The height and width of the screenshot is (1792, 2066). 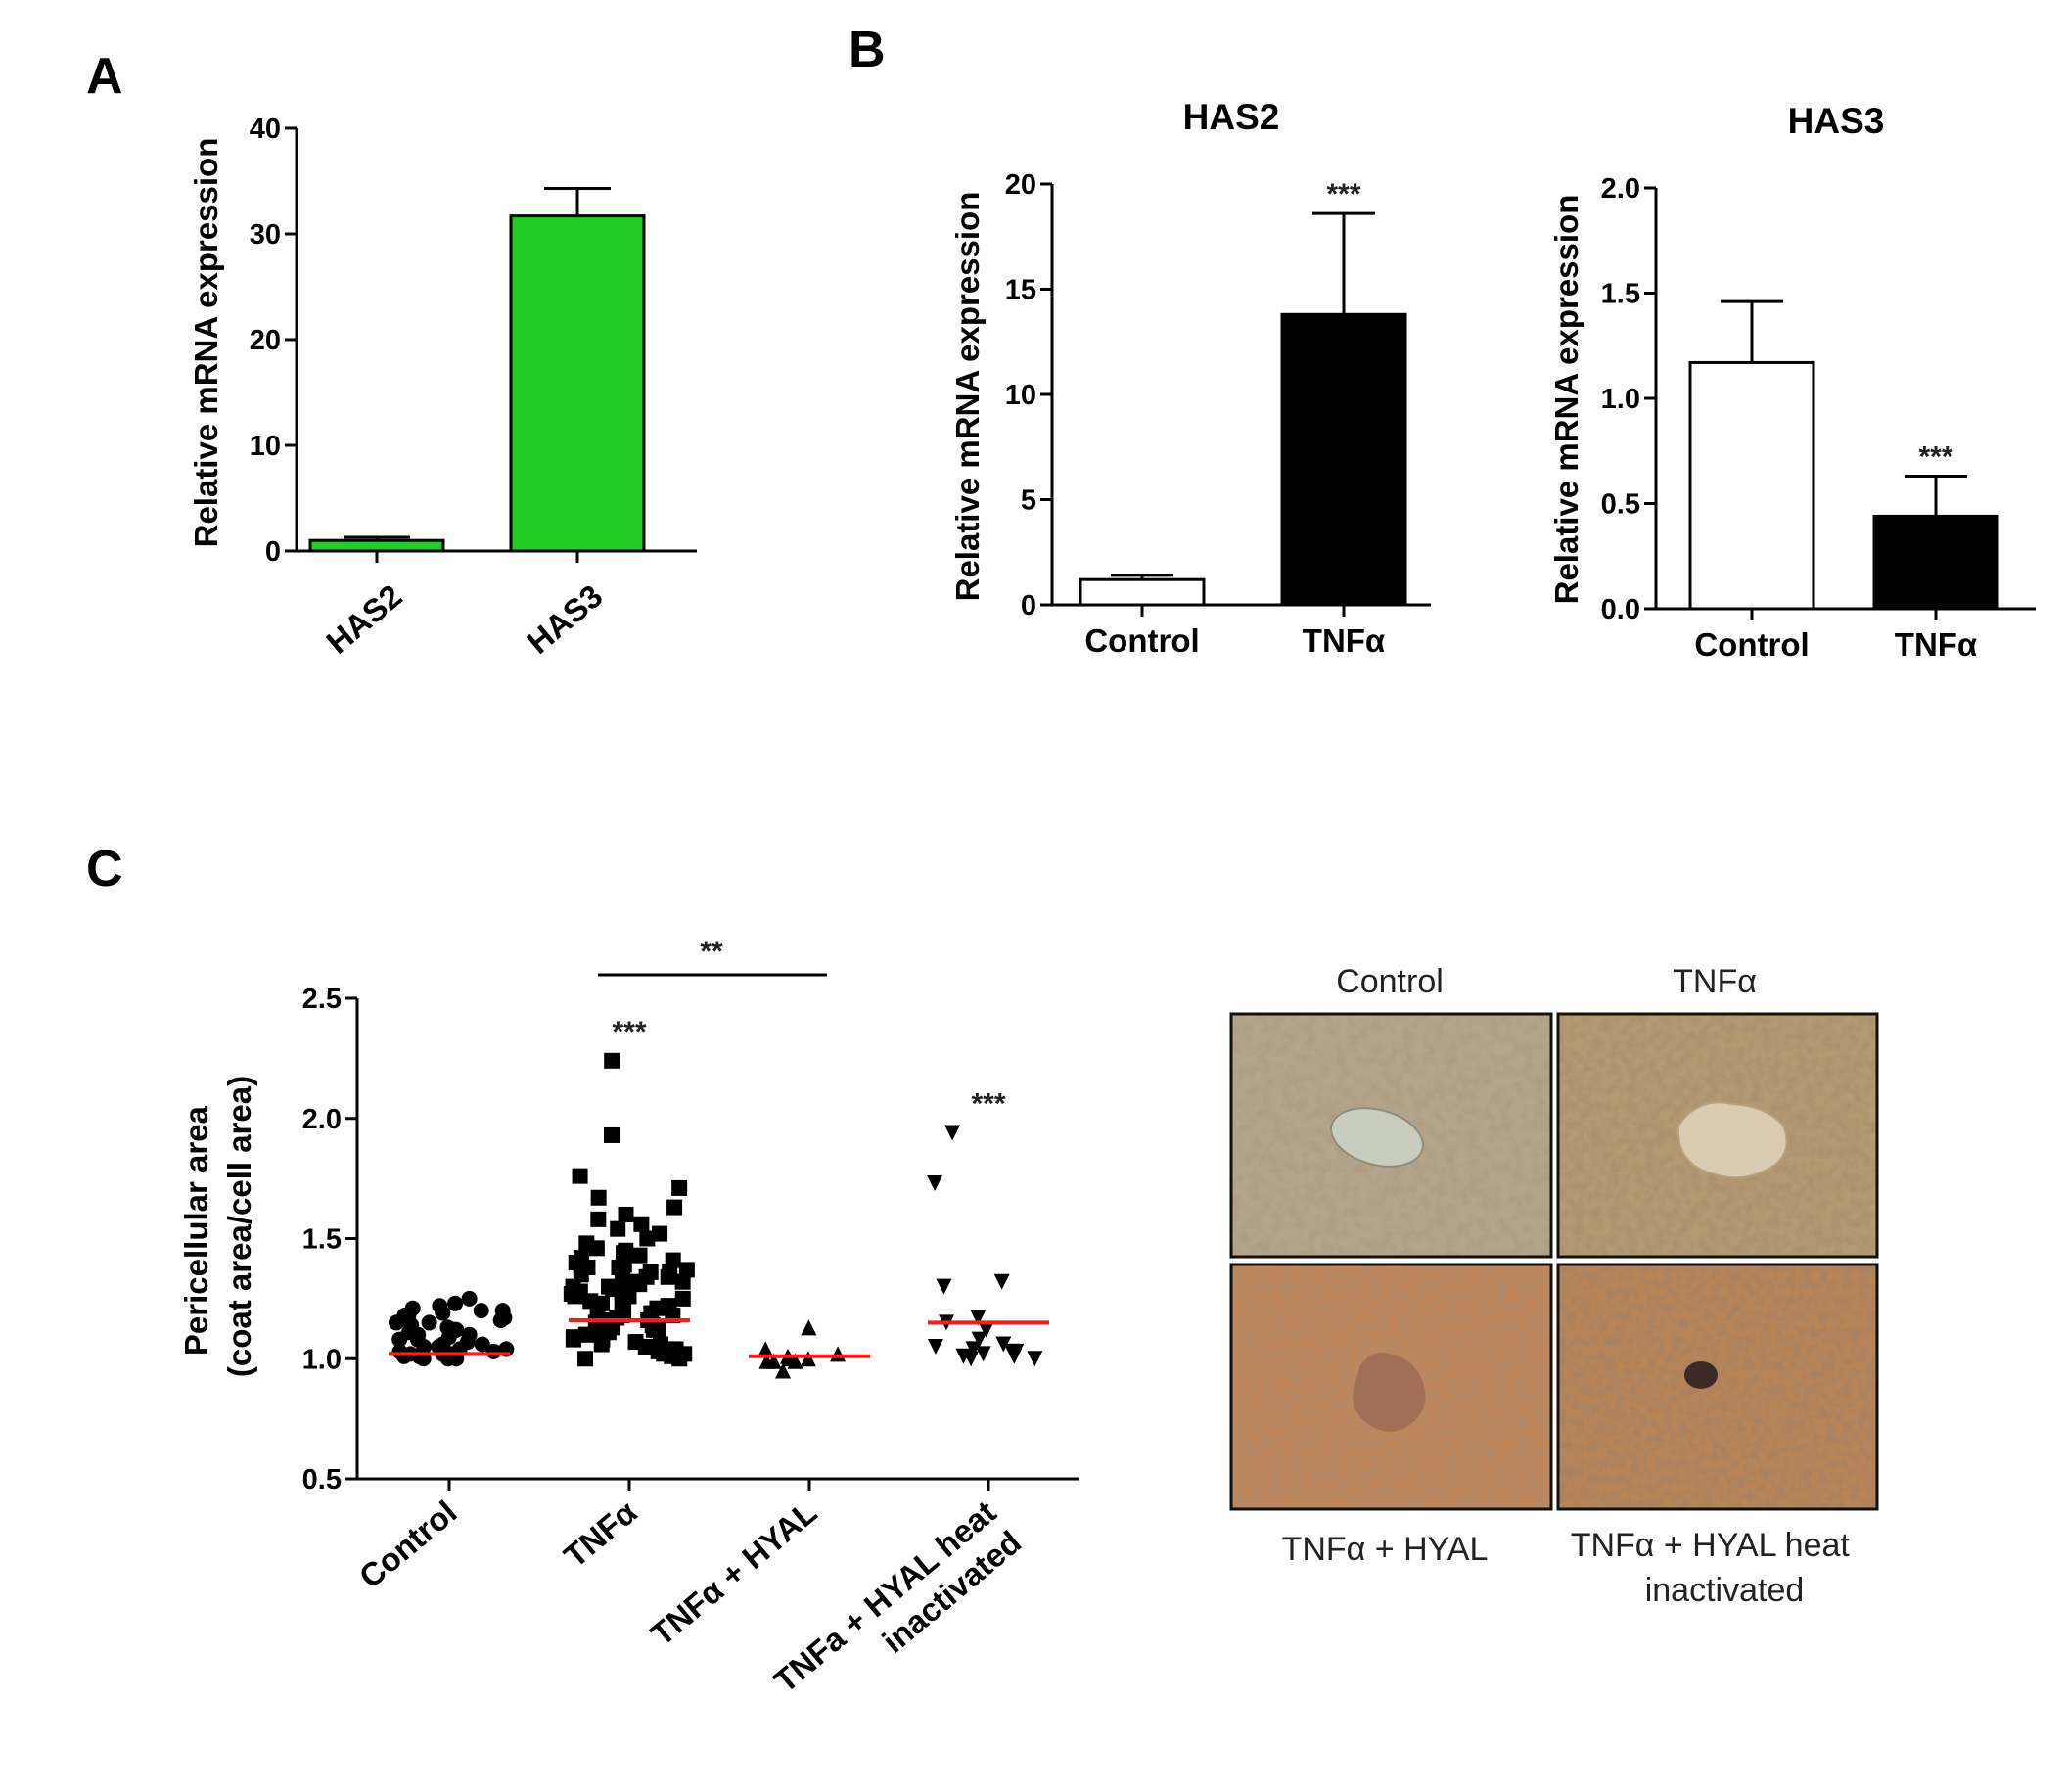 What do you see at coordinates (322, 1359) in the screenshot?
I see `chart-c-ytick-label: 1.0` at bounding box center [322, 1359].